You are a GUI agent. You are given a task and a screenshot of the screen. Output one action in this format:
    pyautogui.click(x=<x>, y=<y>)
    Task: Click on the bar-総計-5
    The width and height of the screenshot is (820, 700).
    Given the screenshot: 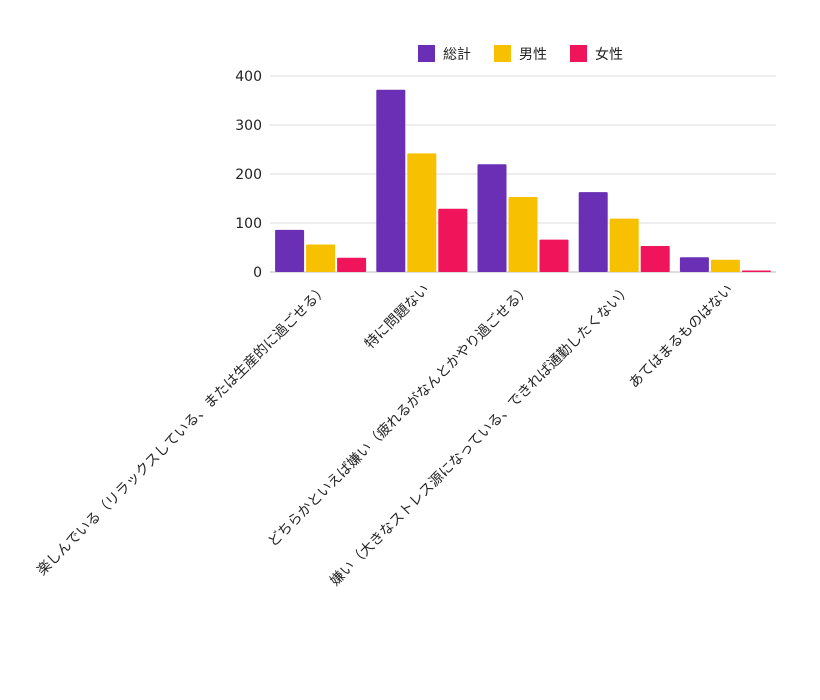 What is the action you would take?
    pyautogui.click(x=694, y=264)
    